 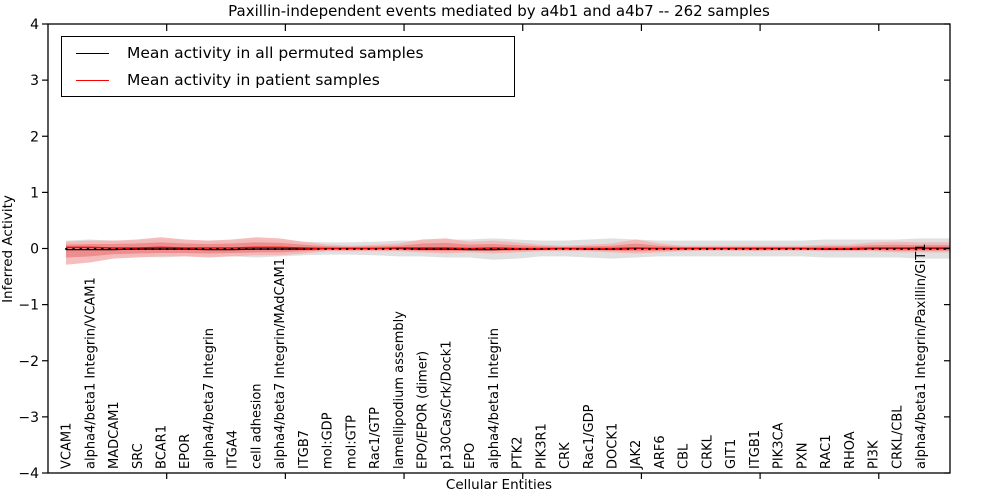 I want to click on x-tick-label: DOCK1, so click(x=612, y=446).